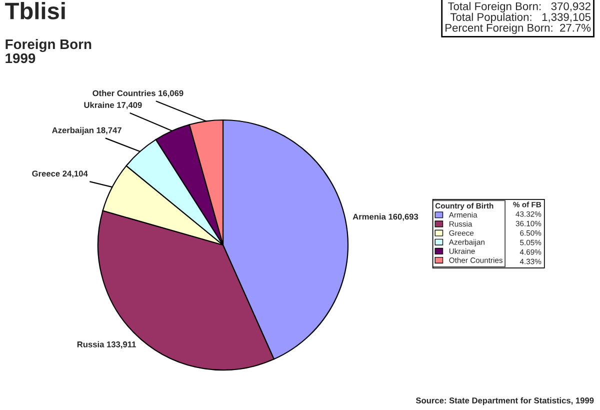 Image resolution: width=600 pixels, height=410 pixels. I want to click on chart-subtitle: Foreign Born 1999, so click(49, 51).